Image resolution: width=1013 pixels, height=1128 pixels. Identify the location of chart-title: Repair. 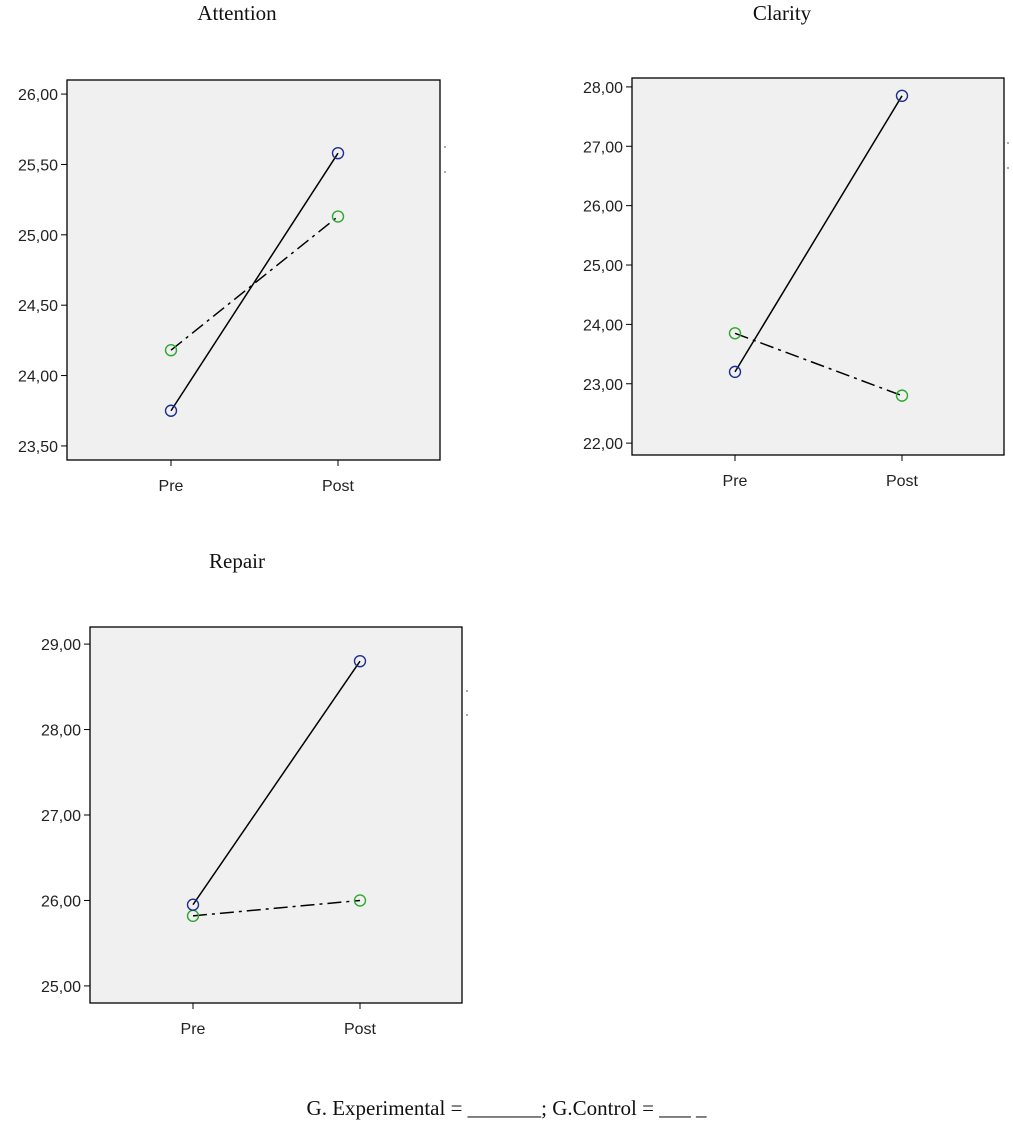
(237, 561).